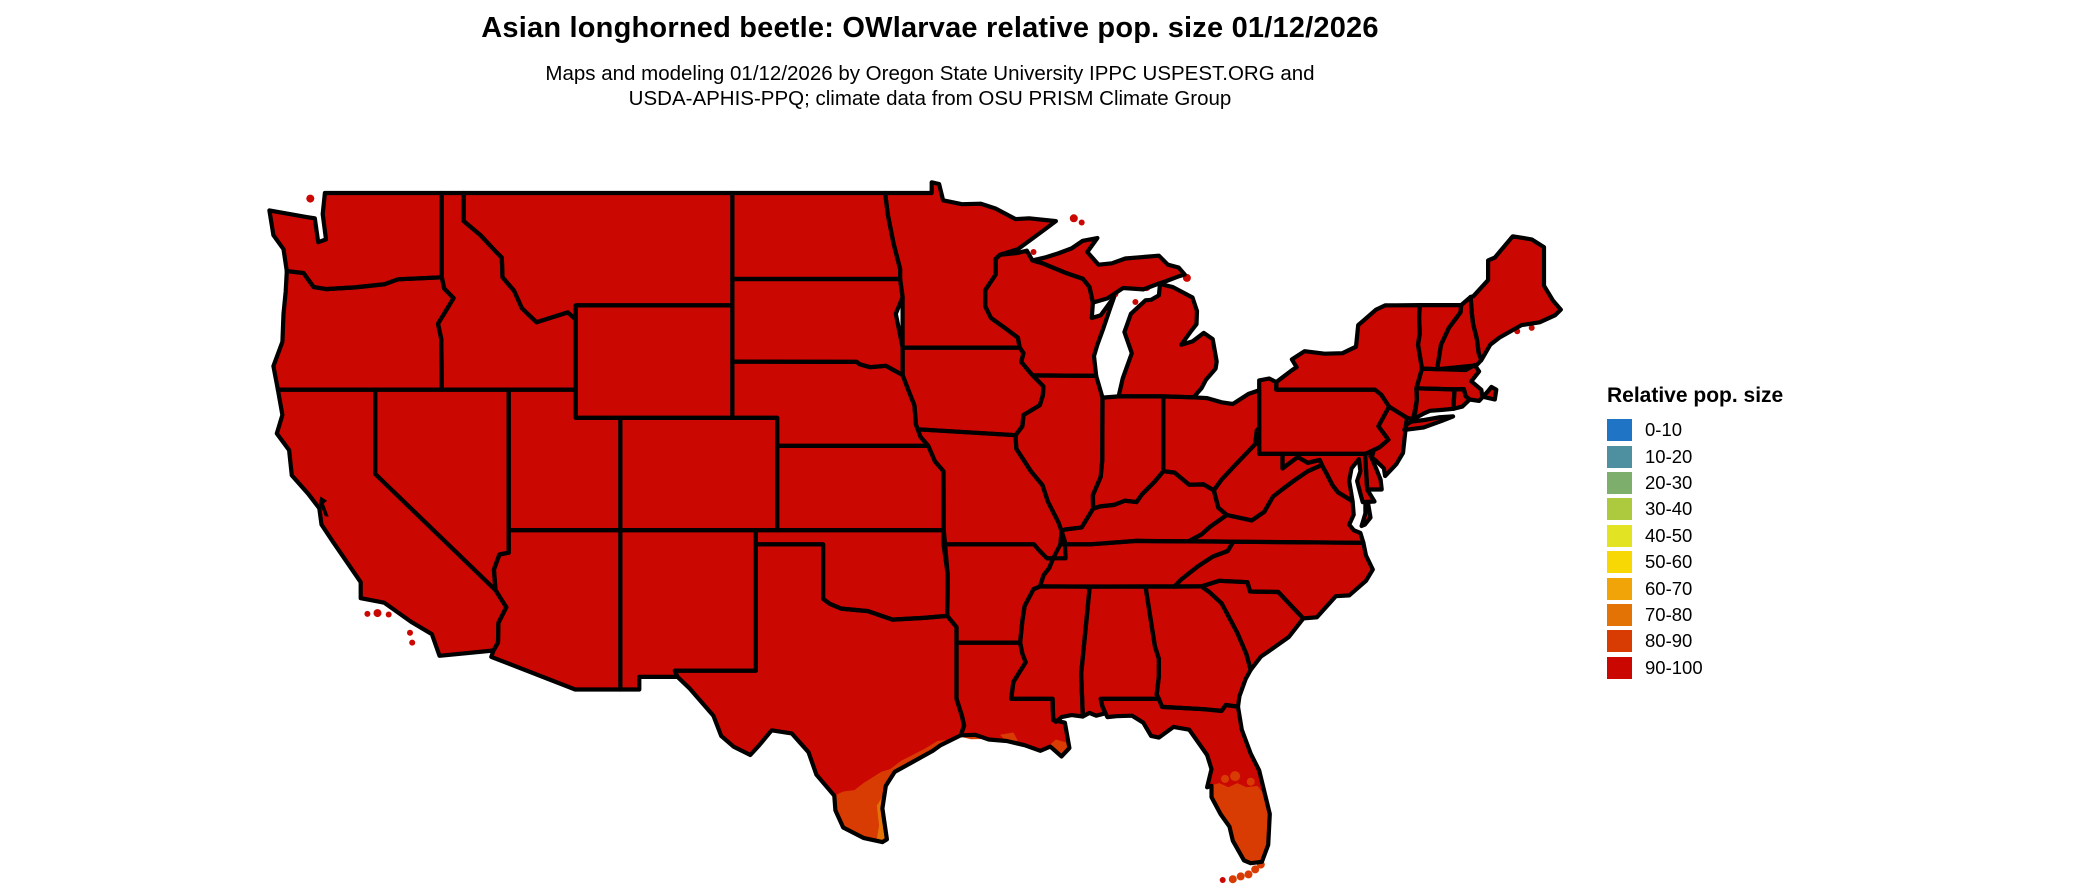 This screenshot has width=2100, height=892. I want to click on legend-item: 60-70, so click(1695, 588).